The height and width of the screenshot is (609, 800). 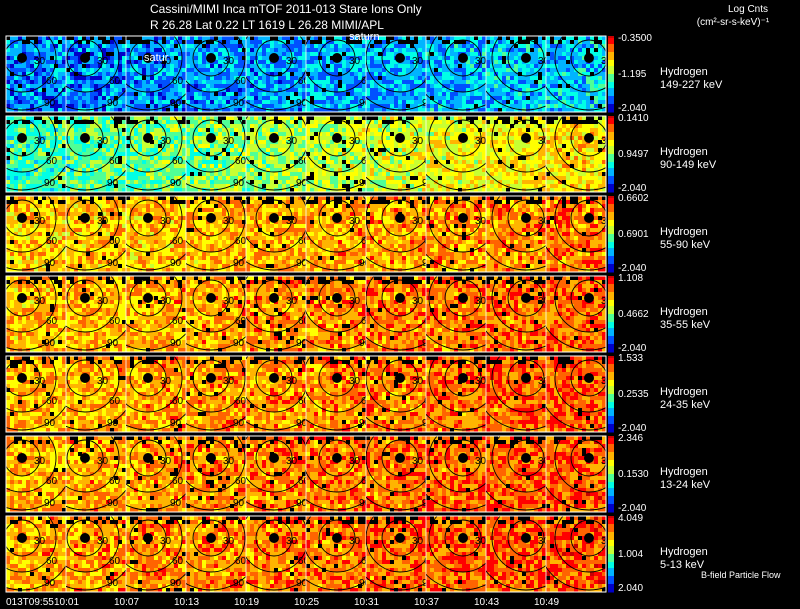 What do you see at coordinates (30, 602) in the screenshot?
I see `time-tick-label: 013T09:55` at bounding box center [30, 602].